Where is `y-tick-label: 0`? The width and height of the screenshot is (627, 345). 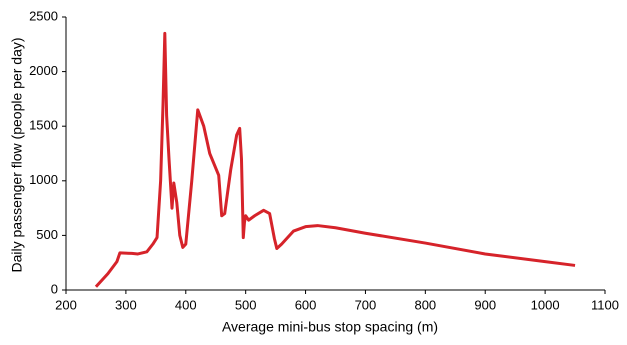
y-tick-label: 0 is located at coordinates (54, 288).